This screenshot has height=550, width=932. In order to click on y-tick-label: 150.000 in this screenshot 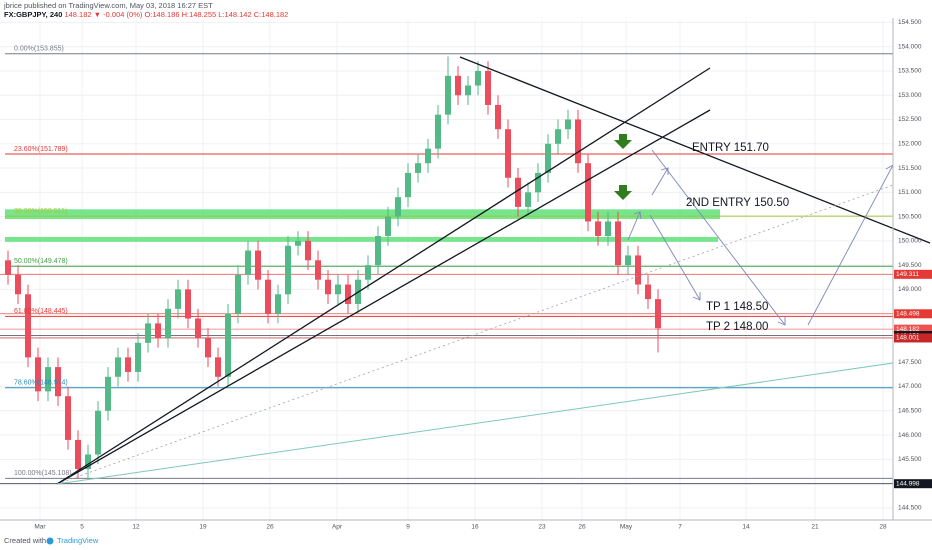, I will do `click(910, 241)`.